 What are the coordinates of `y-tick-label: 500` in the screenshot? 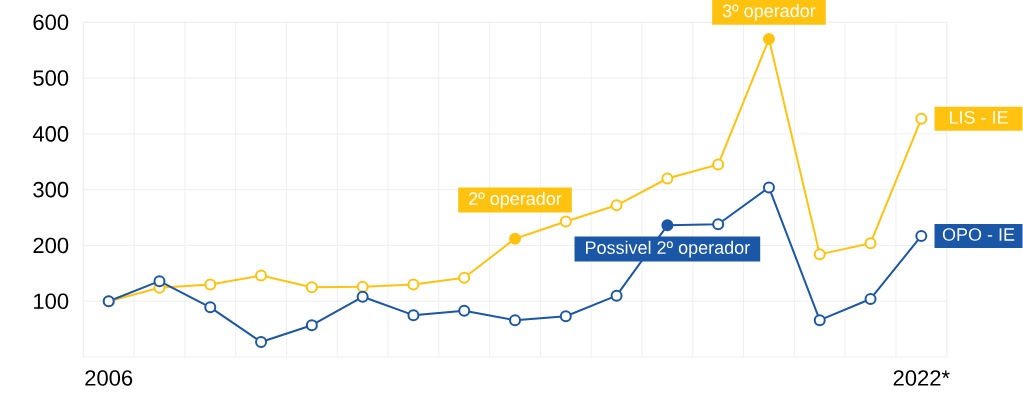 It's located at (51, 78).